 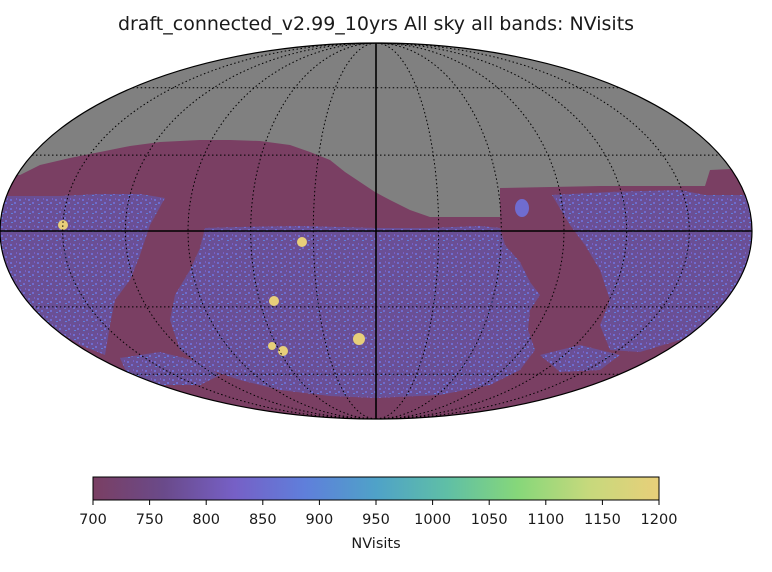 What do you see at coordinates (602, 520) in the screenshot?
I see `colorbar-tick-label: 1150` at bounding box center [602, 520].